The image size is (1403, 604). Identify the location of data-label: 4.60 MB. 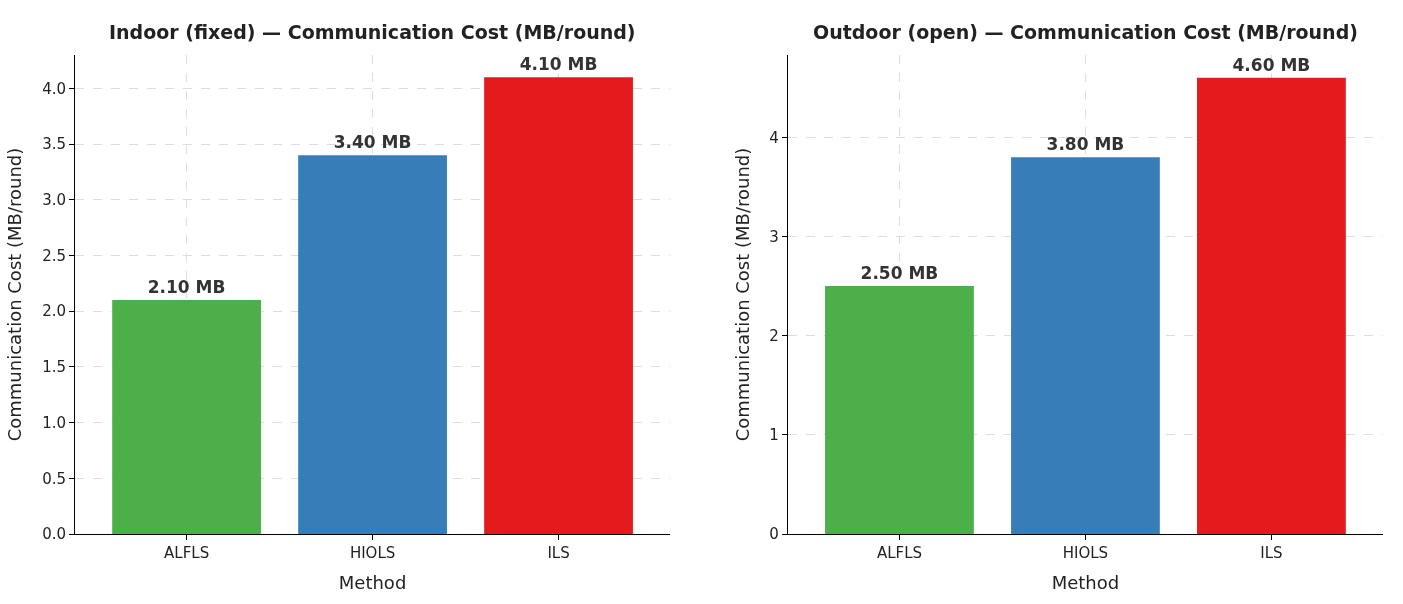
(1271, 64).